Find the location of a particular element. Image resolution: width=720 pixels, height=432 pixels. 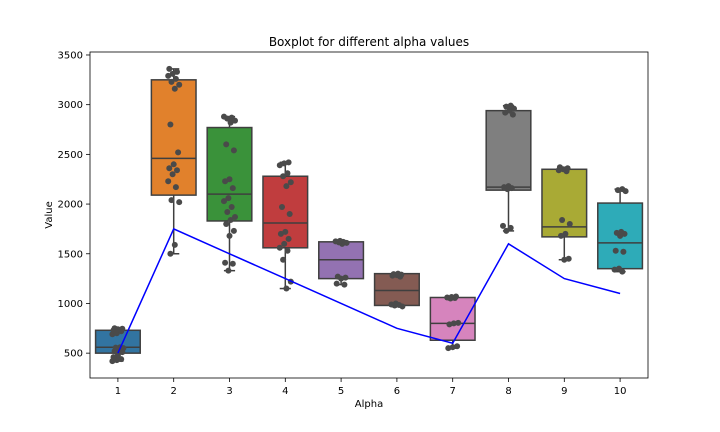

y-axis-label: Value is located at coordinates (49, 214).